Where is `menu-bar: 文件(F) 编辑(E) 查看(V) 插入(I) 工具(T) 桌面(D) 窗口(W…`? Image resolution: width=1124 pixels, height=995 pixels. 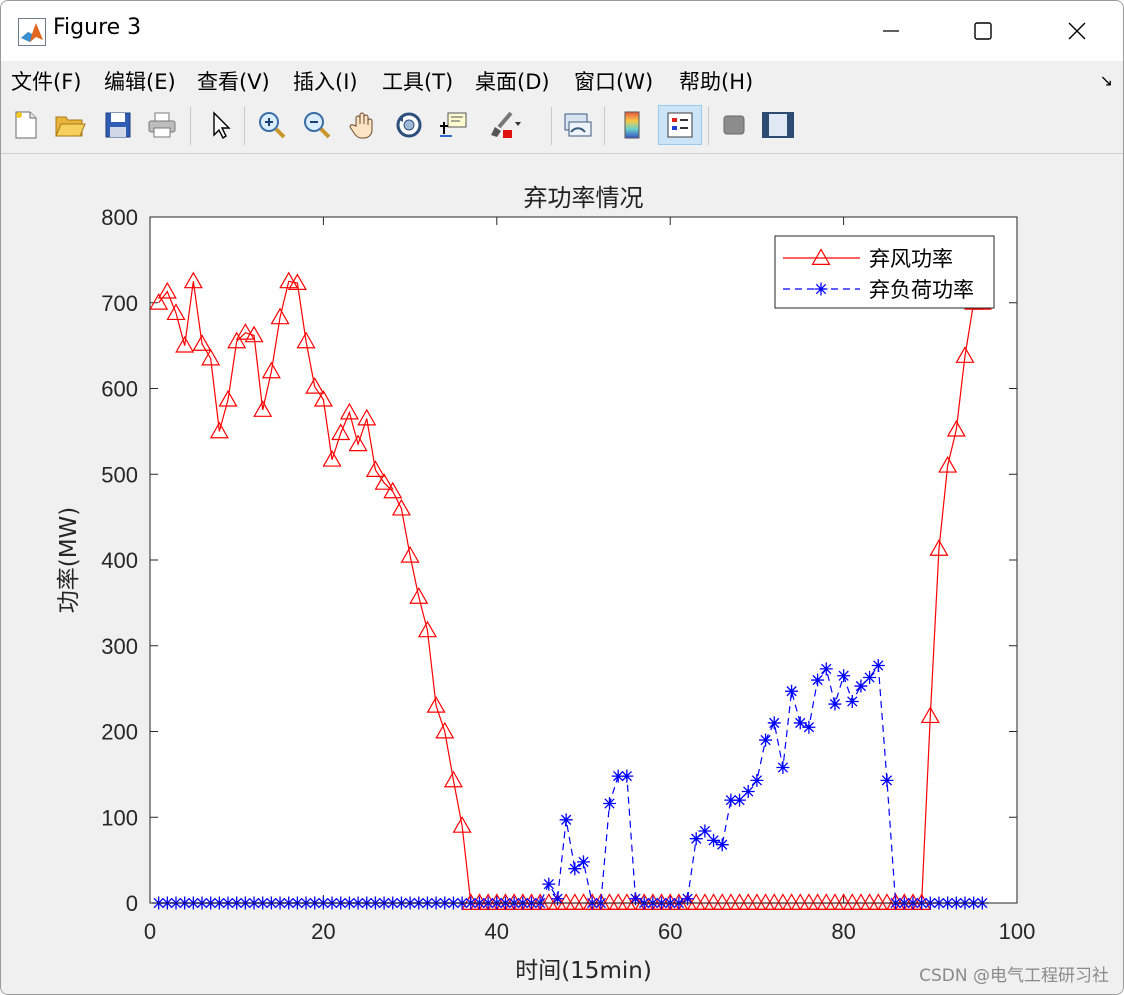
menu-bar: 文件(F) 编辑(E) 查看(V) 插入(I) 工具(T) 桌面(D) 窗口(W… is located at coordinates (562, 80).